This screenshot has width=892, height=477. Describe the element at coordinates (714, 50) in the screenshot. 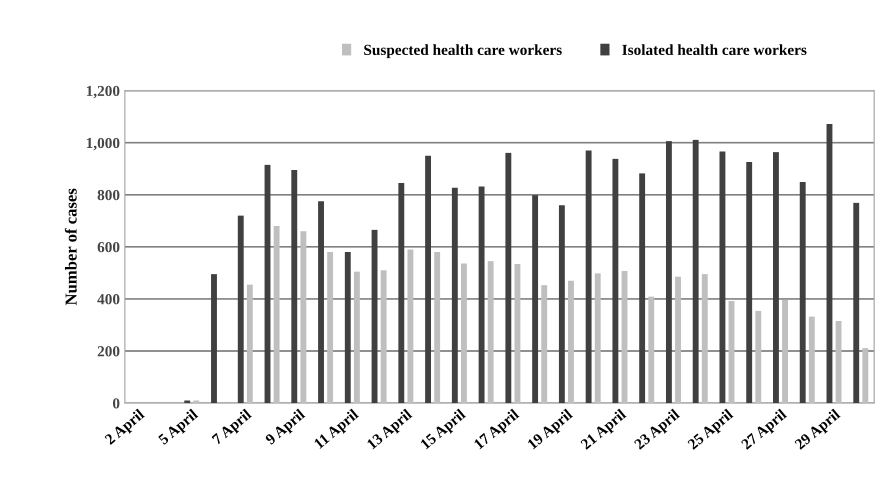

I see `legend-label: Isolated health care workers` at that location.